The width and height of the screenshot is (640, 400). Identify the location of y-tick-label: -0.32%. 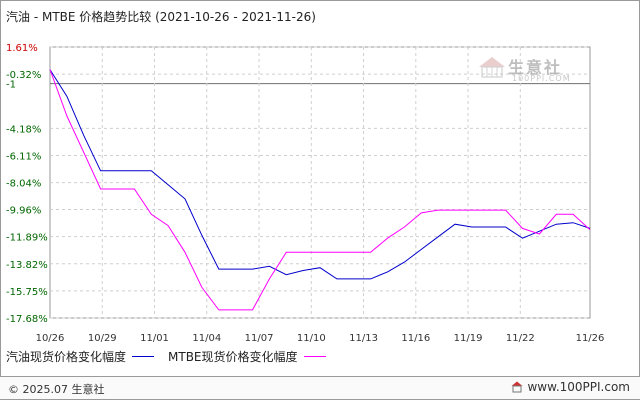
(23, 75).